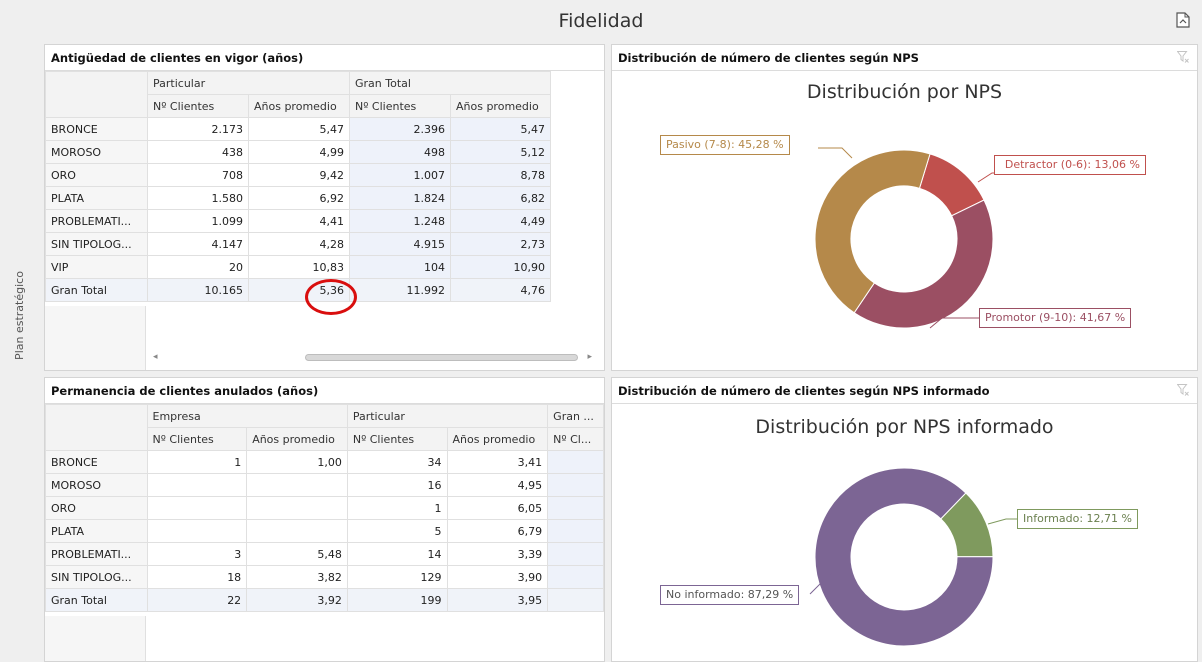  I want to click on table-cell: 4.915, so click(400, 244).